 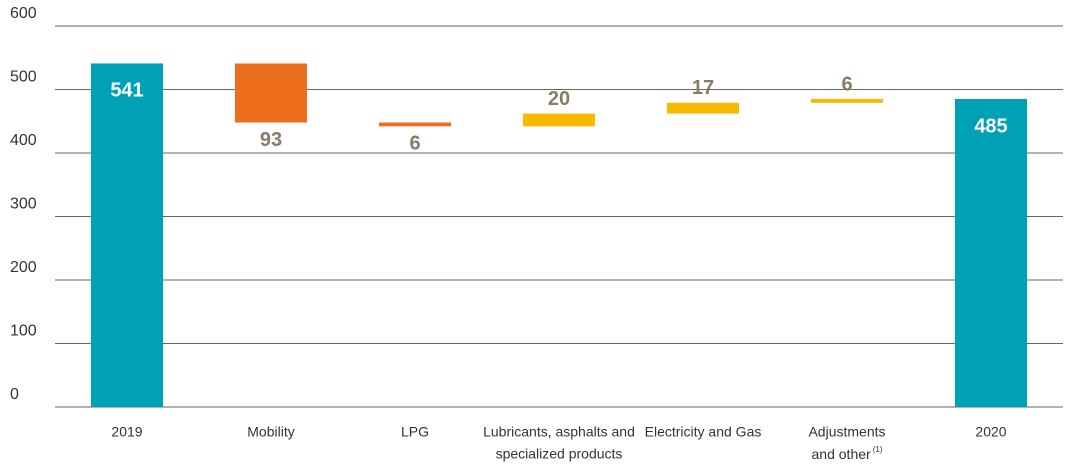 I want to click on footnote-mark: (1), so click(x=878, y=449).